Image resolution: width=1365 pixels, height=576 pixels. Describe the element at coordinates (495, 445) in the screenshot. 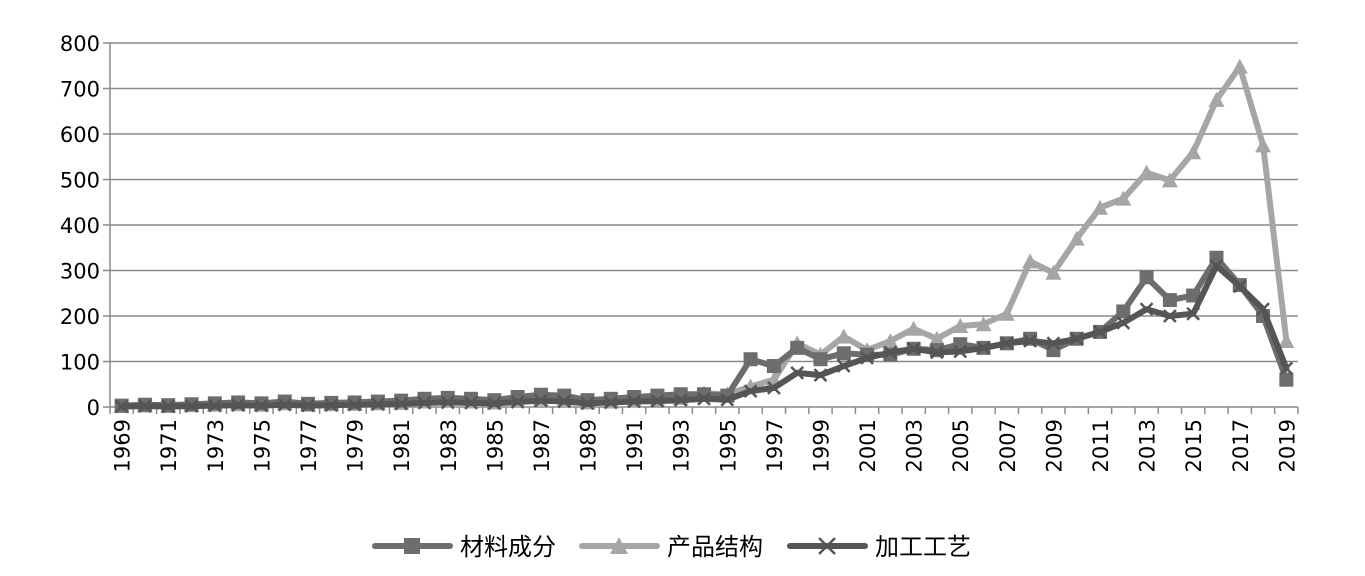

I see `x-tick-label: 1985` at that location.